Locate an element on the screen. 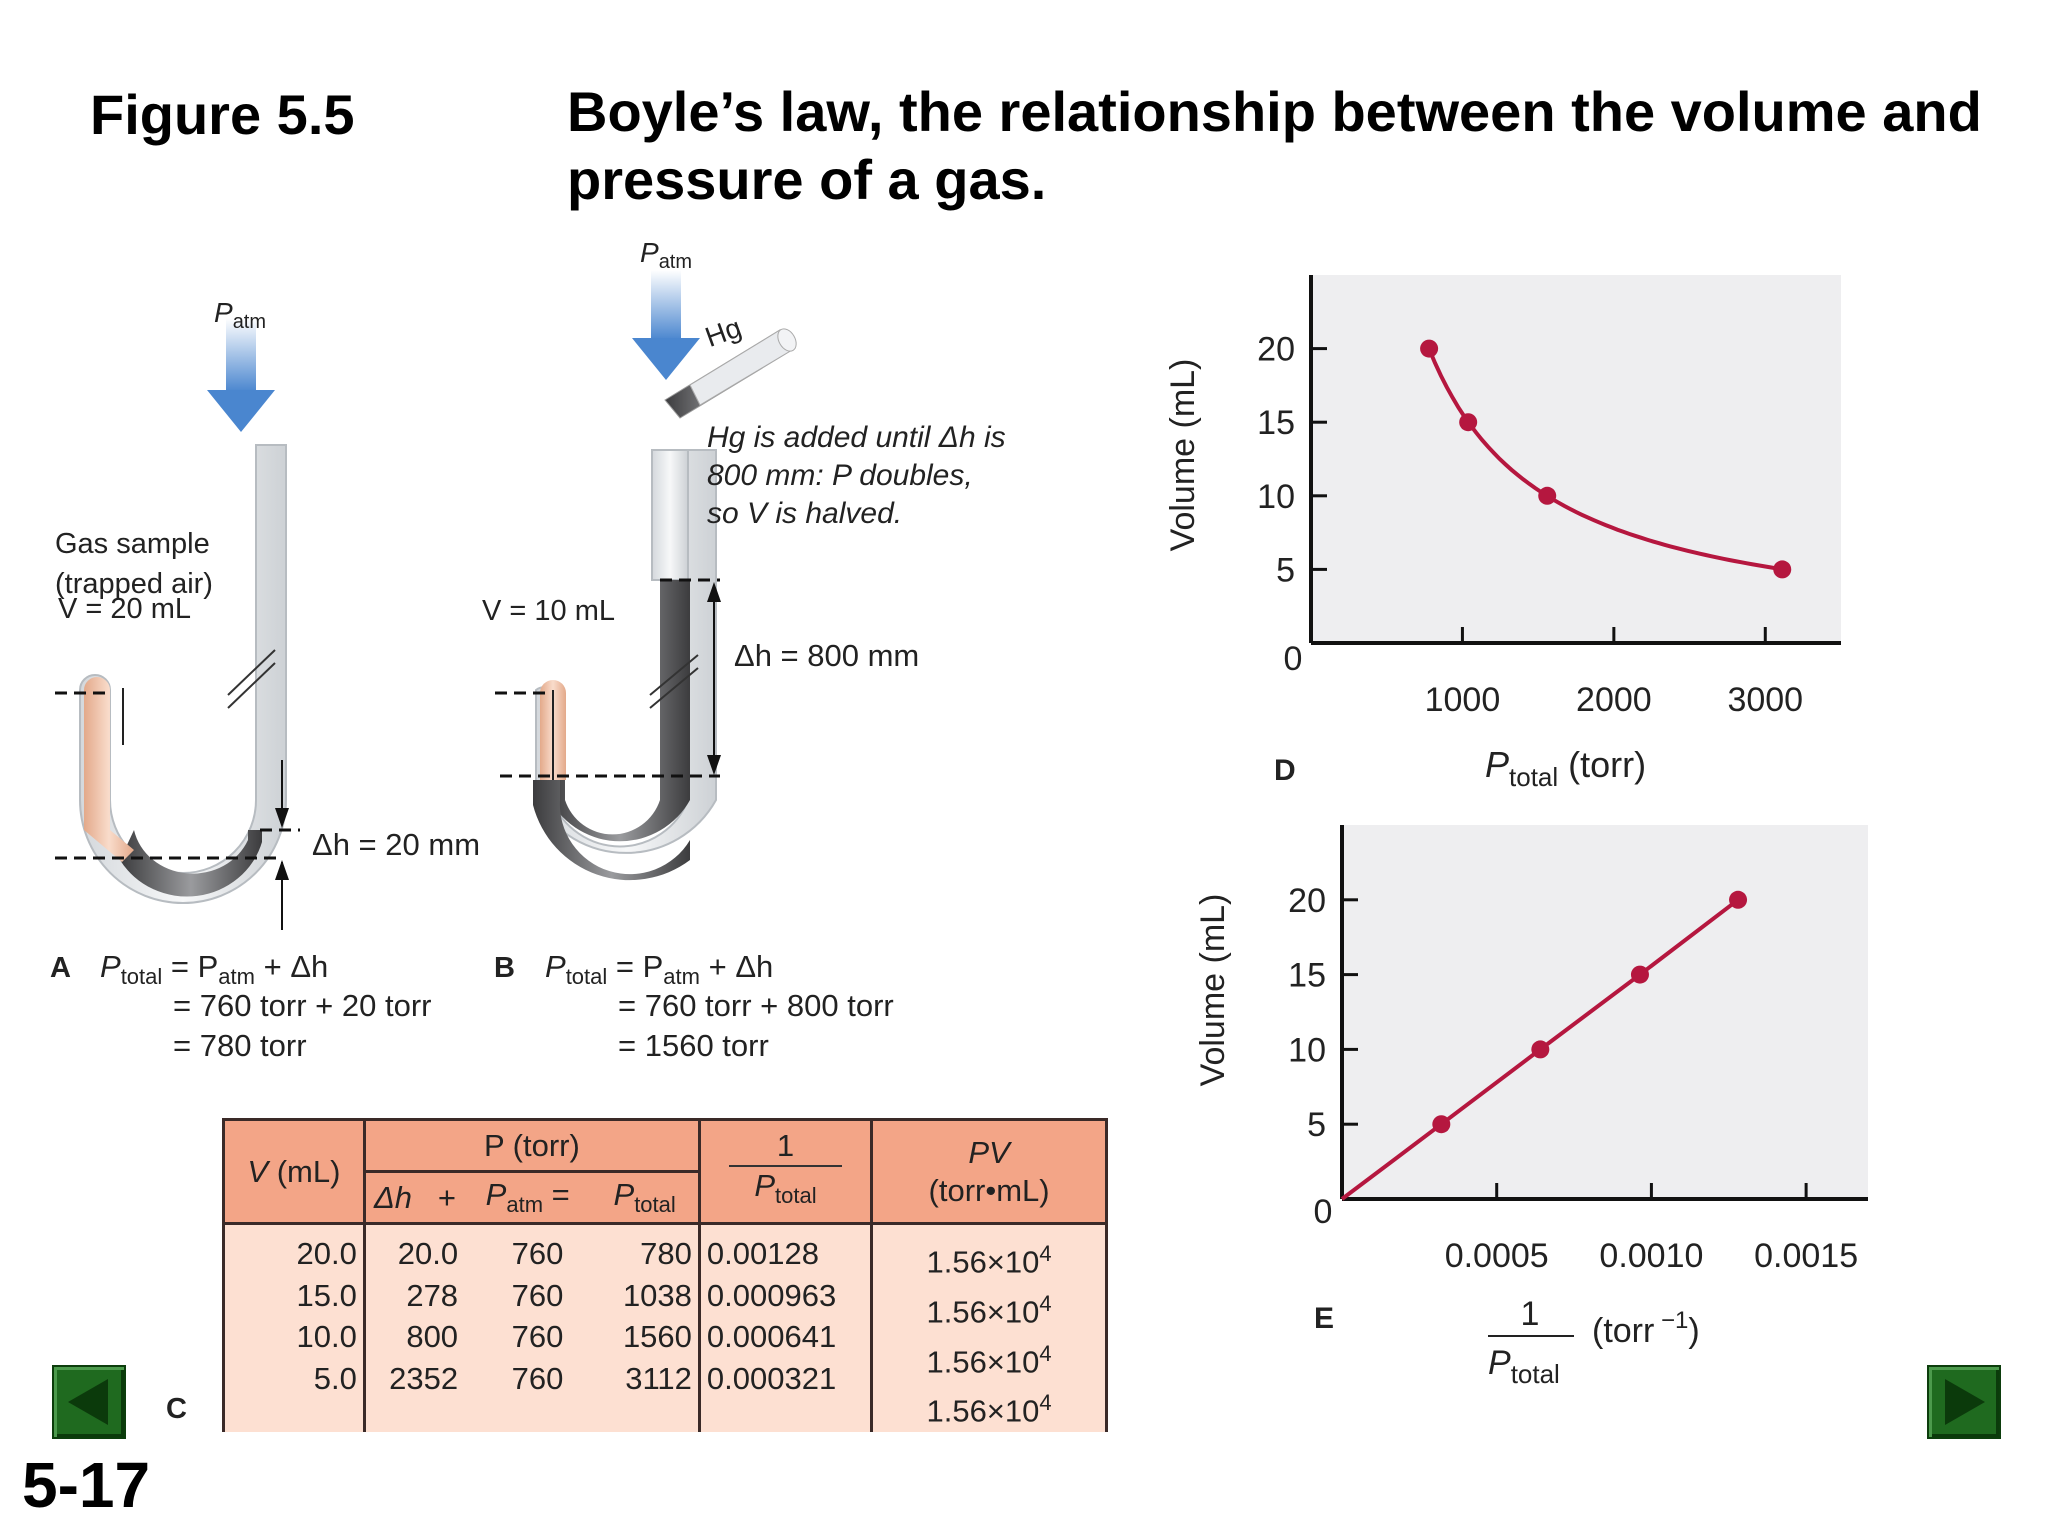  next-slide-button is located at coordinates (1964, 1402).